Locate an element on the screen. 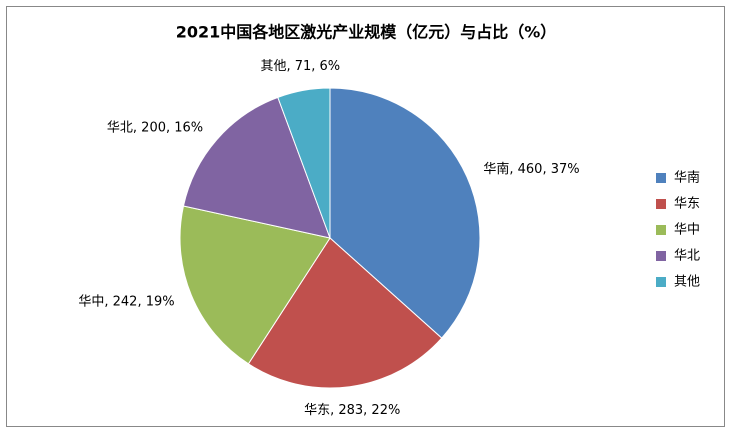 The image size is (732, 435). legend-label: 华东 is located at coordinates (687, 204).